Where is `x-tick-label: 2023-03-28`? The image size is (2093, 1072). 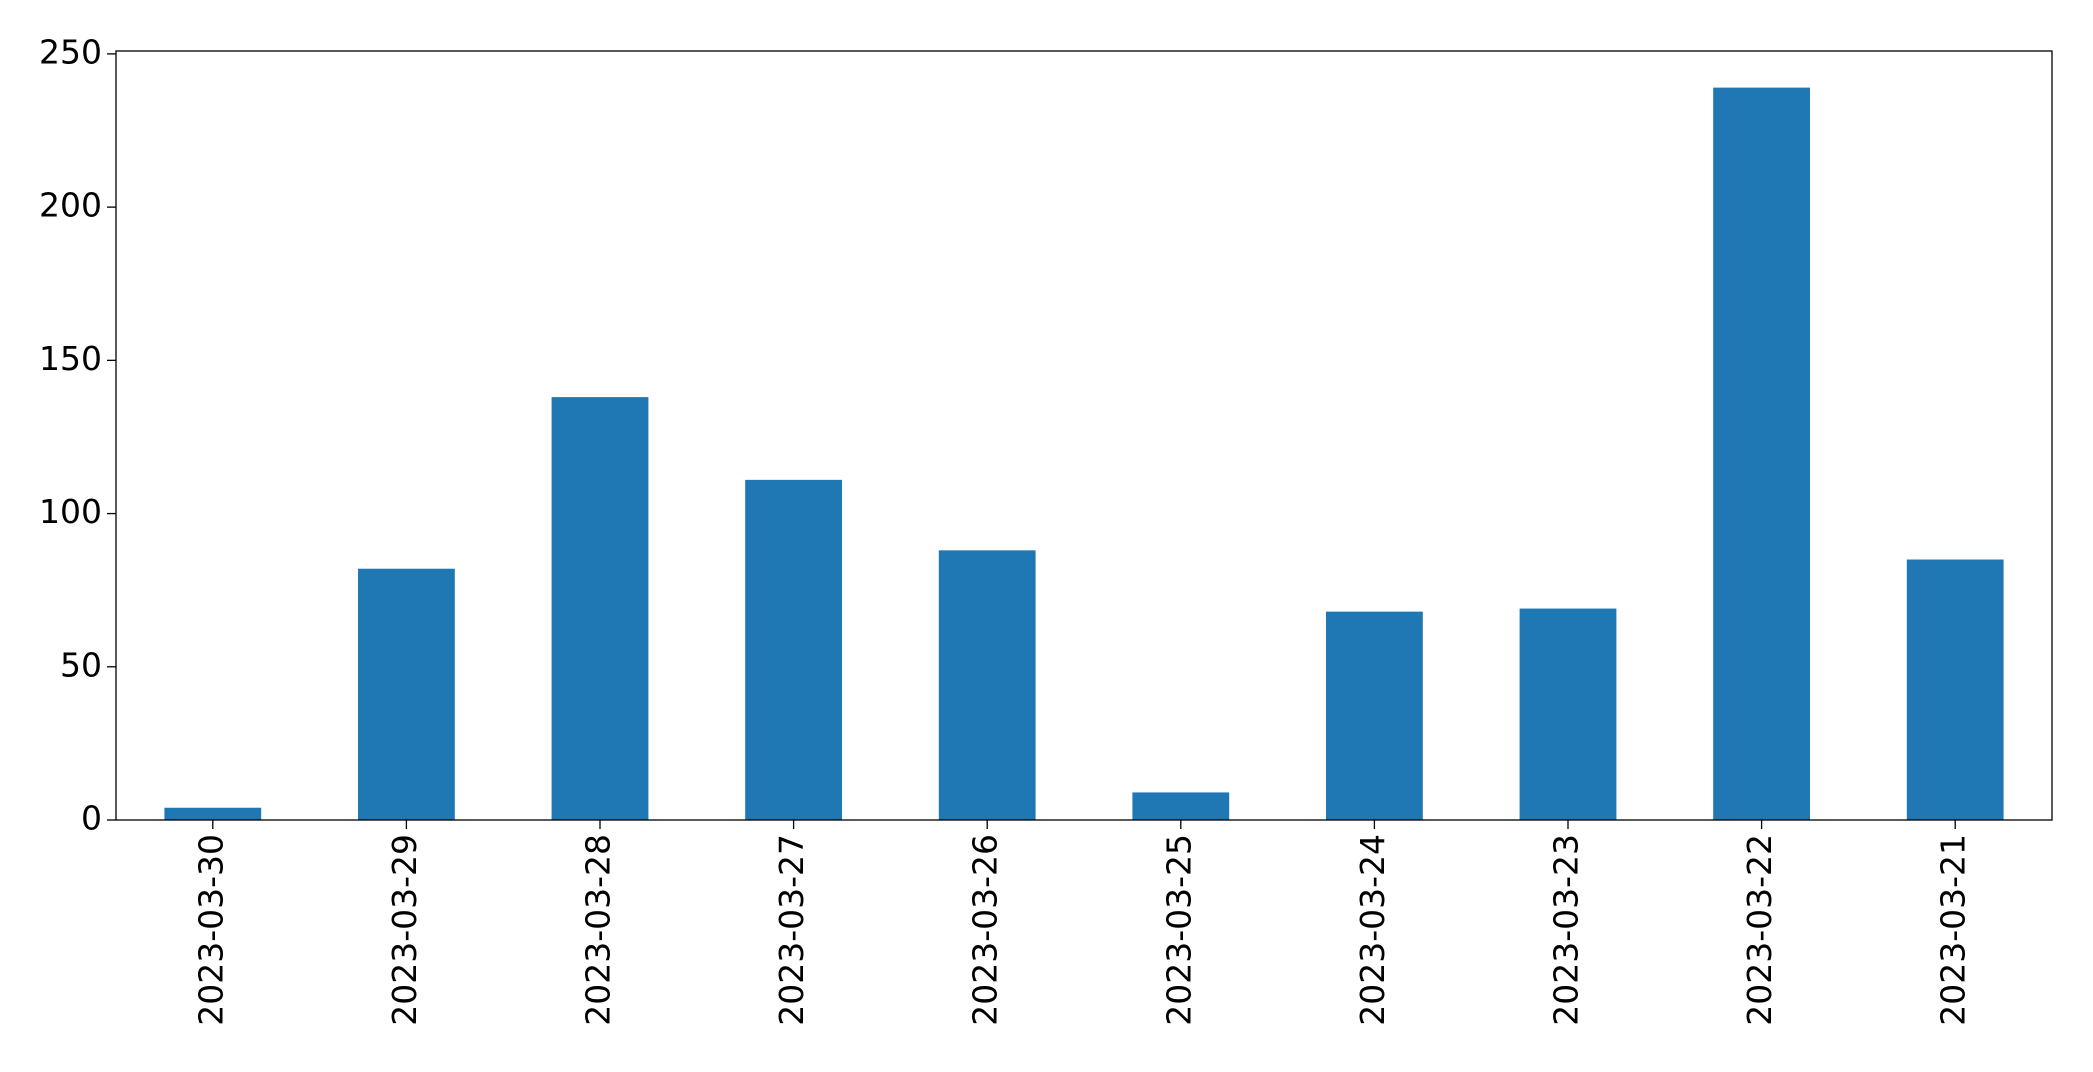
x-tick-label: 2023-03-28 is located at coordinates (598, 930).